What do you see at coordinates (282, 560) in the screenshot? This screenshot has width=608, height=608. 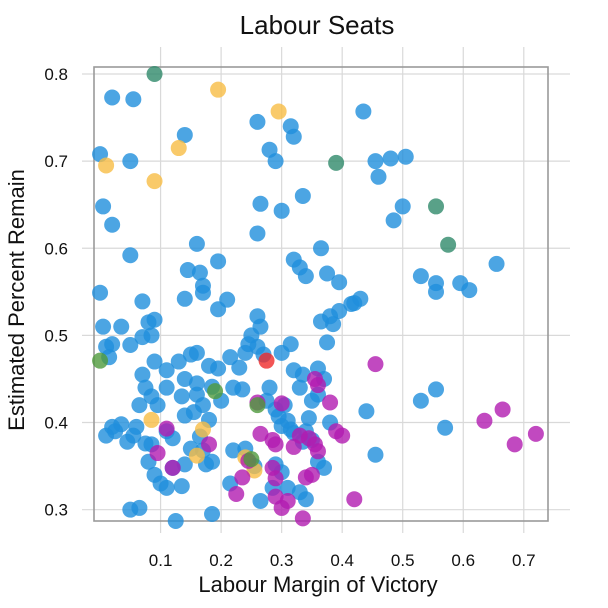 I see `x-tick-label: 0.3` at bounding box center [282, 560].